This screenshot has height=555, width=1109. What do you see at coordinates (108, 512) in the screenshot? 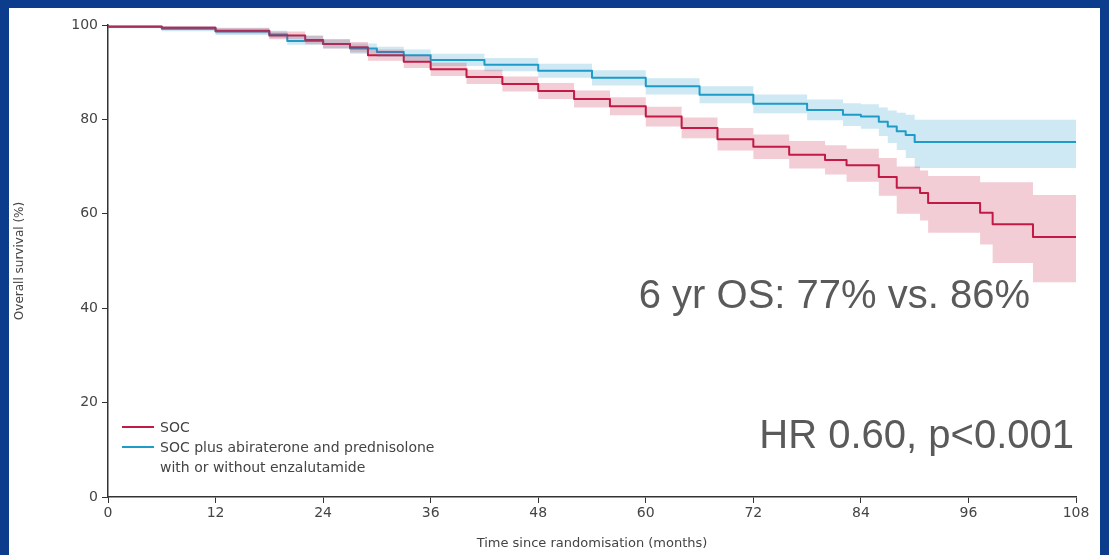
I see `x-tick-label: 0` at bounding box center [108, 512].